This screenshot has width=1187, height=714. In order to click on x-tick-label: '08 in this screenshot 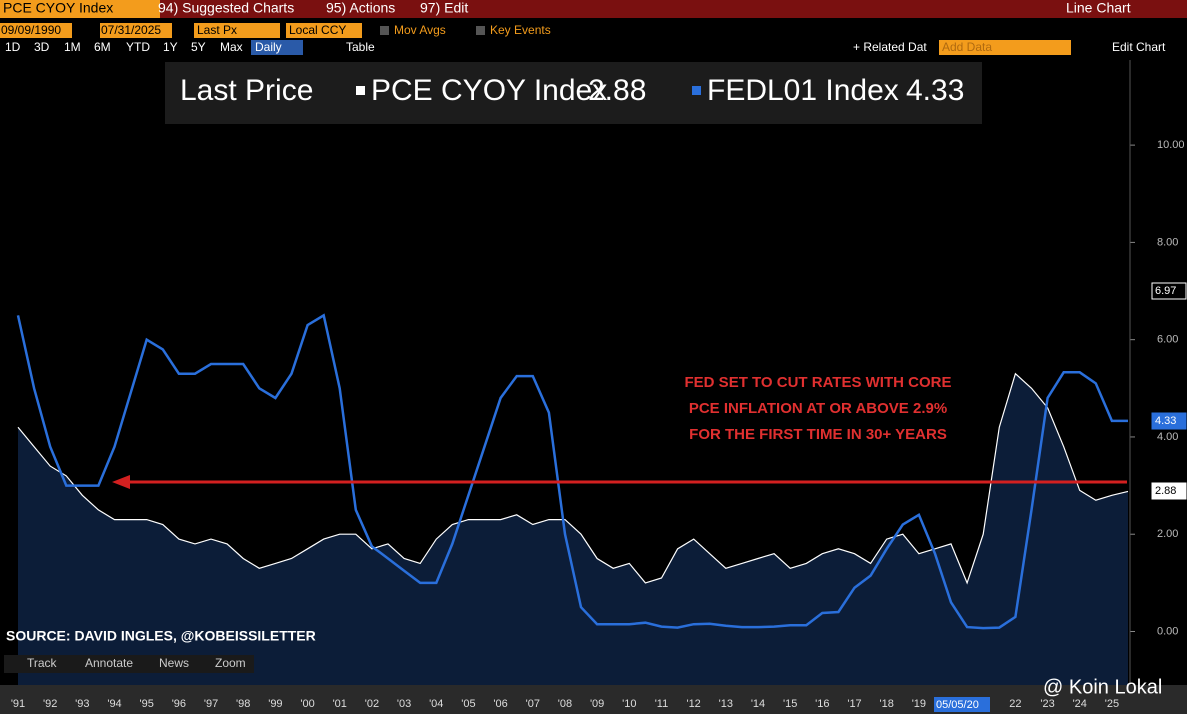, I will do `click(565, 704)`.